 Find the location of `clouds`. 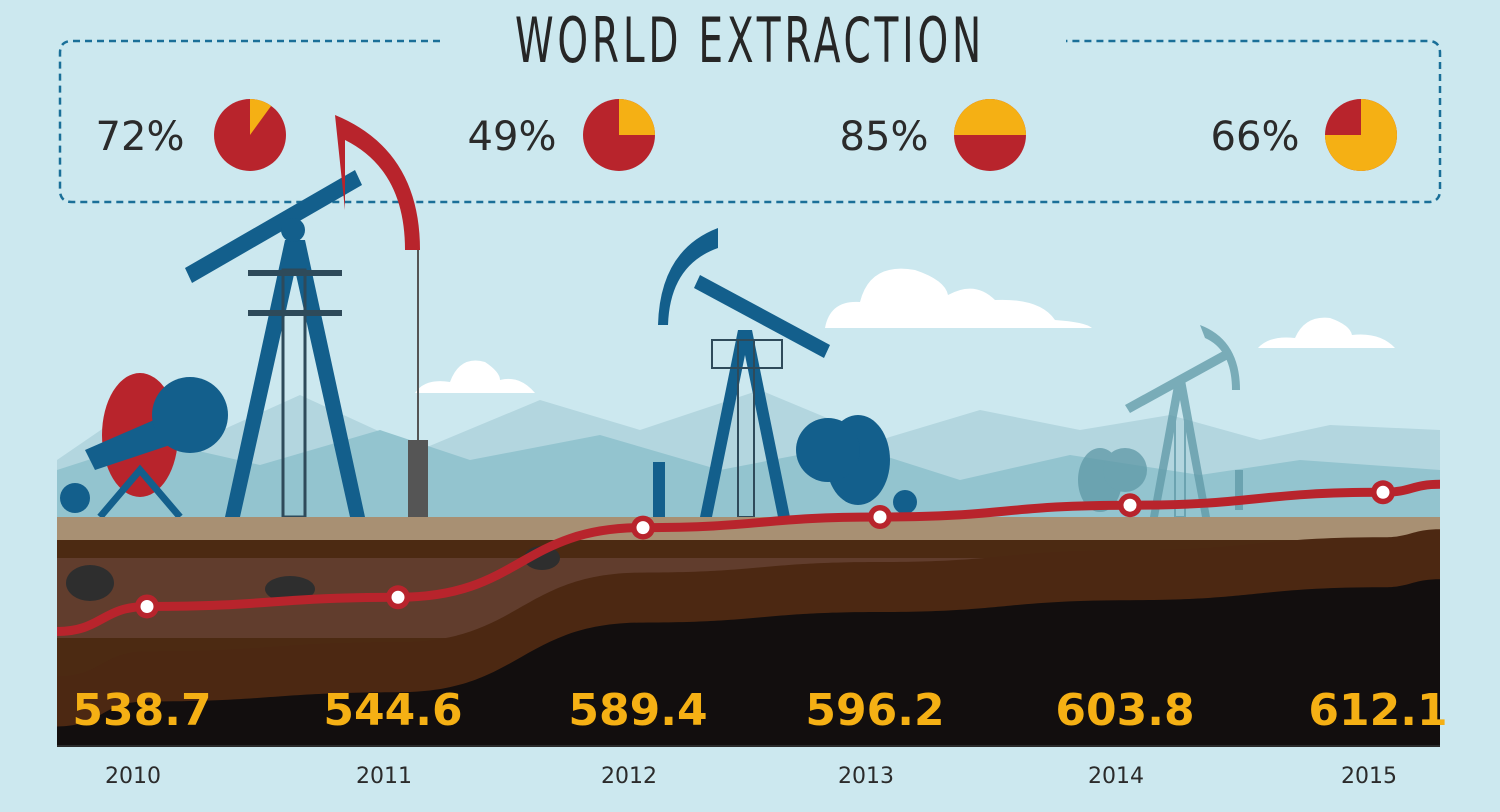

clouds is located at coordinates (905, 330).